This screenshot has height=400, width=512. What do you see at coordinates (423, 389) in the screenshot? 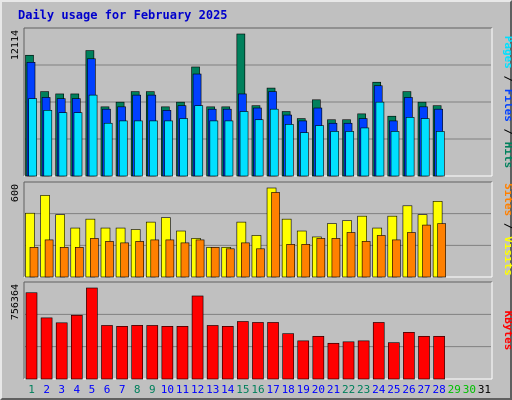
I see `x-tick-label: 27` at bounding box center [423, 389].